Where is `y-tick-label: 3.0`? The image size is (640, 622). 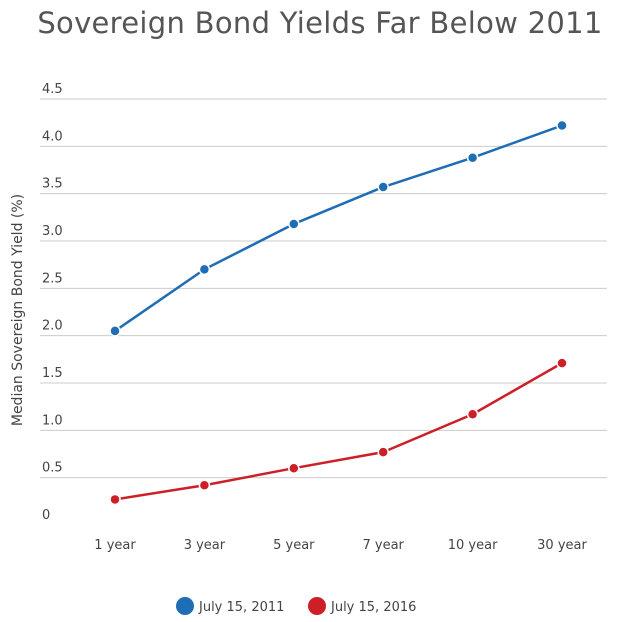
y-tick-label: 3.0 is located at coordinates (52, 231).